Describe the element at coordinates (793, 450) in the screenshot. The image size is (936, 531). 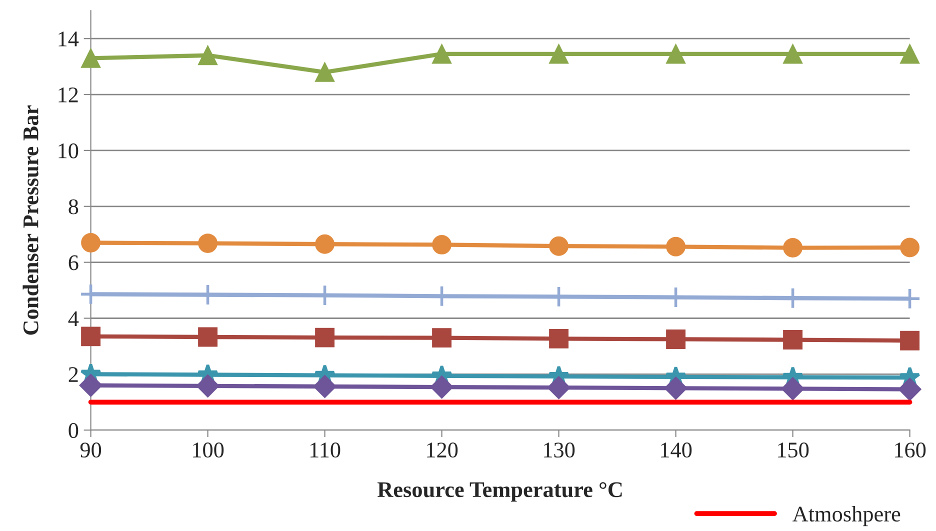
I see `x-tick-label: 150` at that location.